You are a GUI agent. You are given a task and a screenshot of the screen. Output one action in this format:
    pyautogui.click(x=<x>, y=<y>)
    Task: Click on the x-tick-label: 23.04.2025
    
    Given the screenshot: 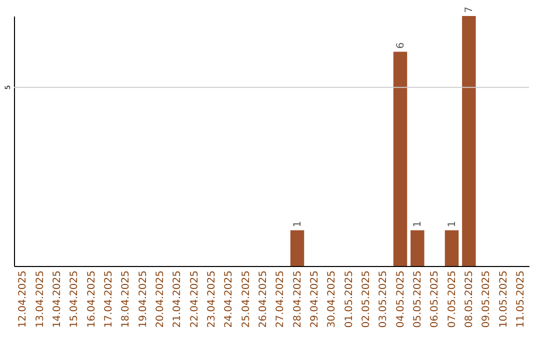 What is the action you would take?
    pyautogui.click(x=212, y=299)
    